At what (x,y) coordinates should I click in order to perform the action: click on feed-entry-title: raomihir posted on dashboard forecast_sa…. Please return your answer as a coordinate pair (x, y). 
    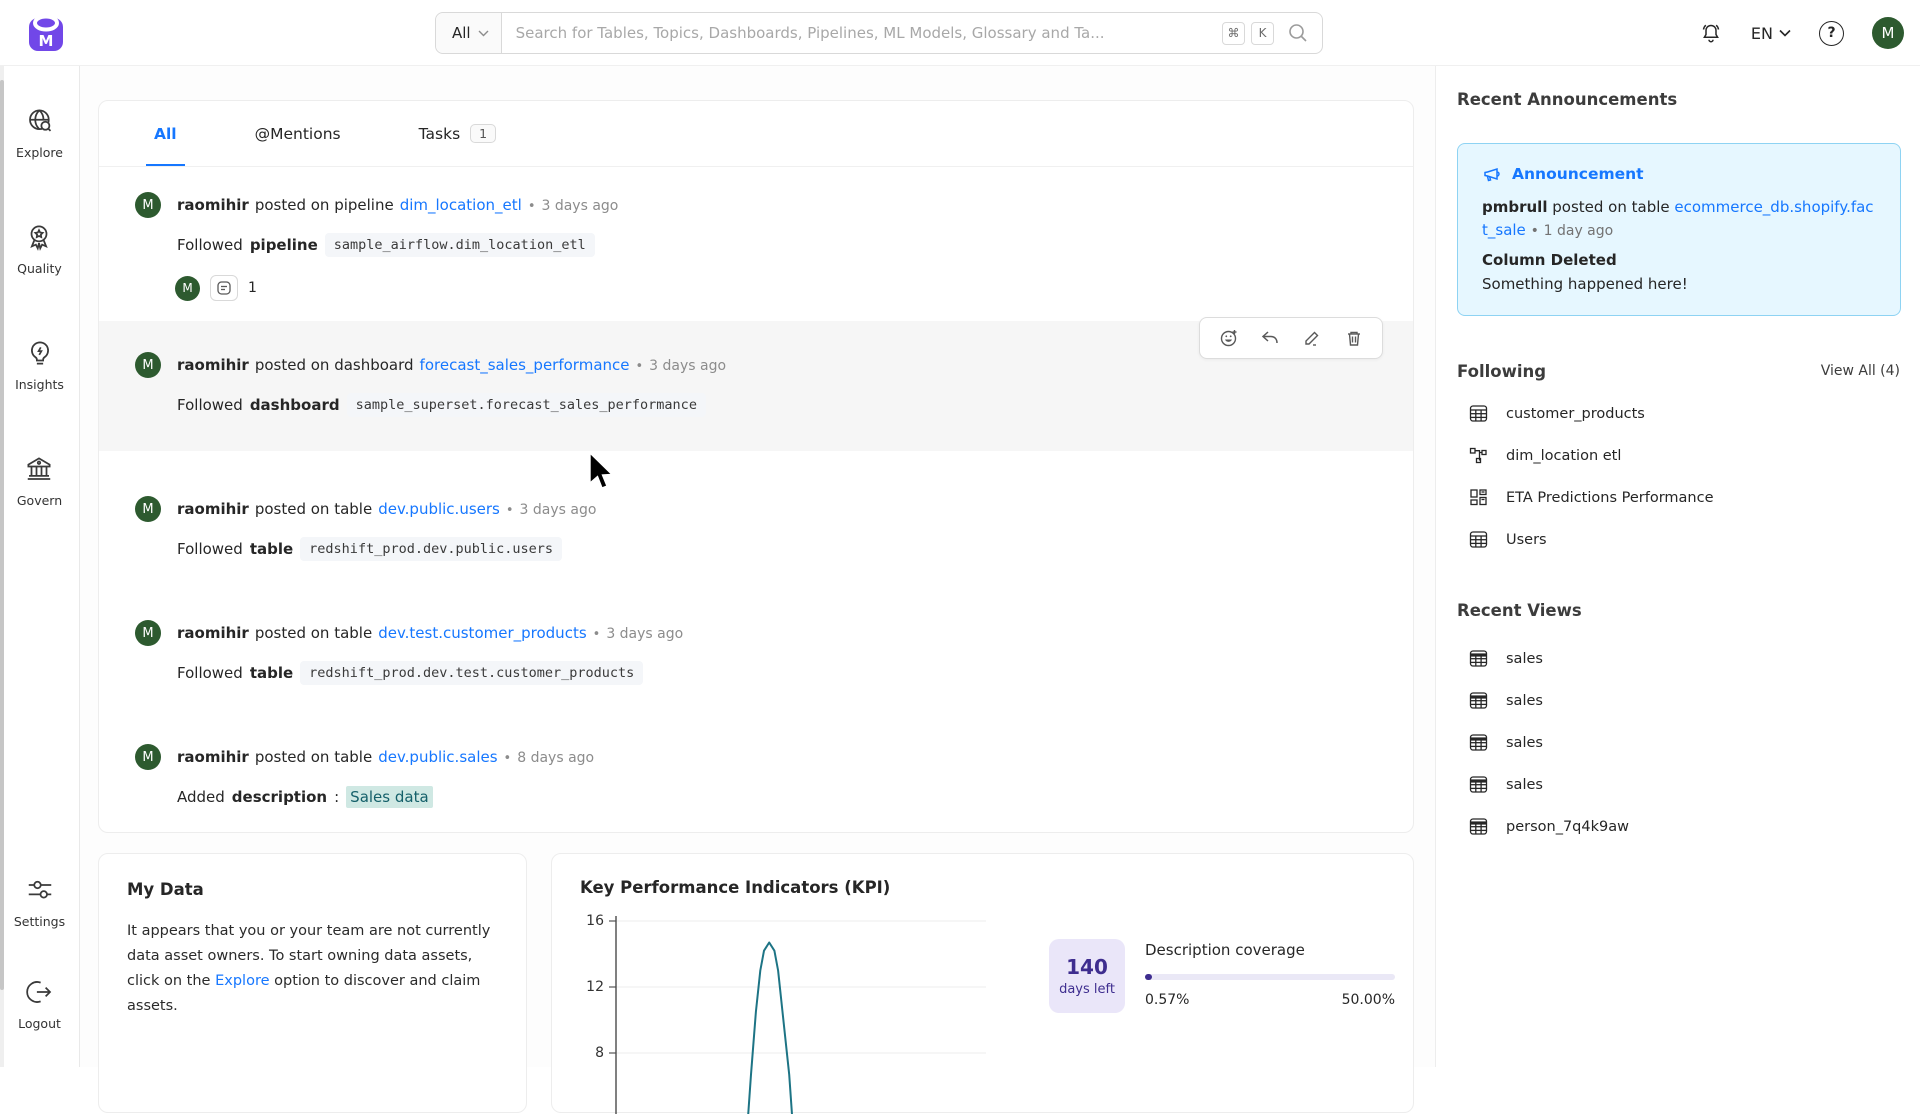
    Looking at the image, I should click on (451, 365).